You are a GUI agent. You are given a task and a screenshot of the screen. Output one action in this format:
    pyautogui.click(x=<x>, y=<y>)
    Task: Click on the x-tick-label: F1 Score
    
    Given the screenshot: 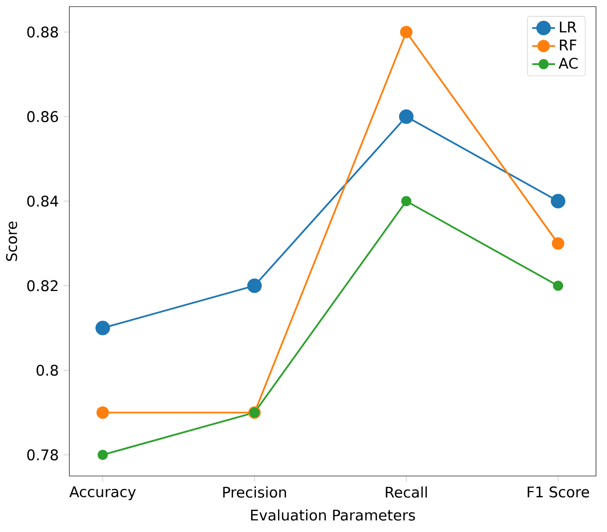 What is the action you would take?
    pyautogui.click(x=559, y=492)
    